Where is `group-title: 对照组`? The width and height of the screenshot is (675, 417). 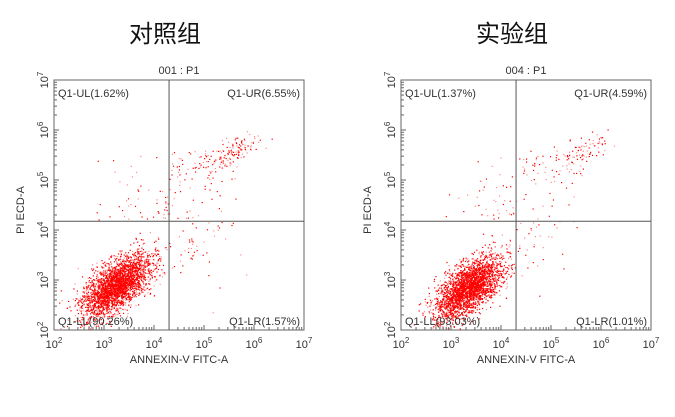
group-title: 对照组 is located at coordinates (165, 34).